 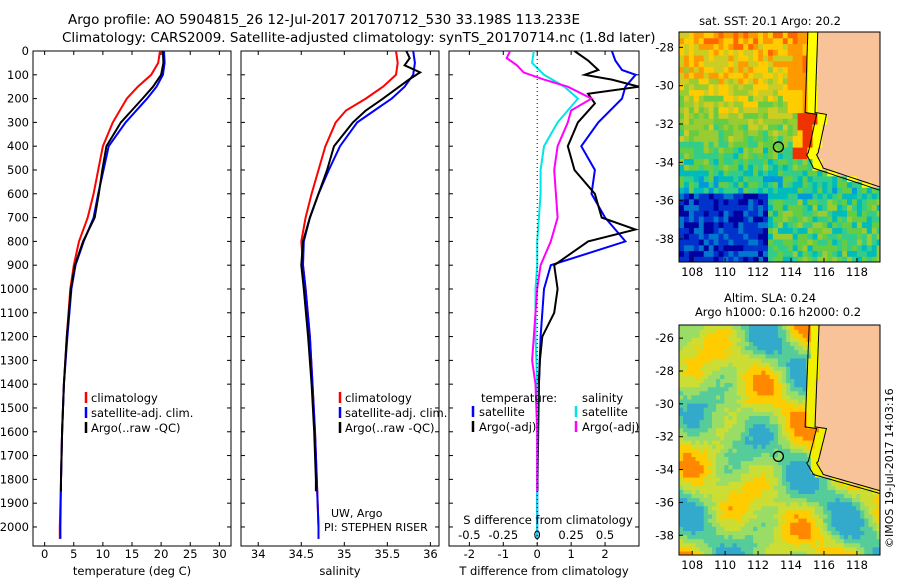 I want to click on sla-map-subtitle: Argo h1000: 0.16 h2000: 0.2, so click(x=778, y=312).